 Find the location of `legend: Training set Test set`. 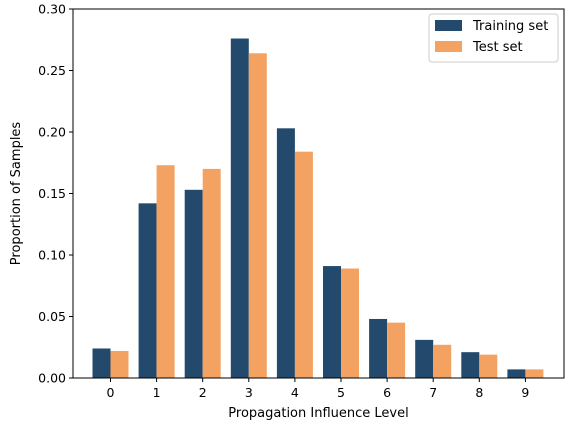

legend: Training set Test set is located at coordinates (493, 38).